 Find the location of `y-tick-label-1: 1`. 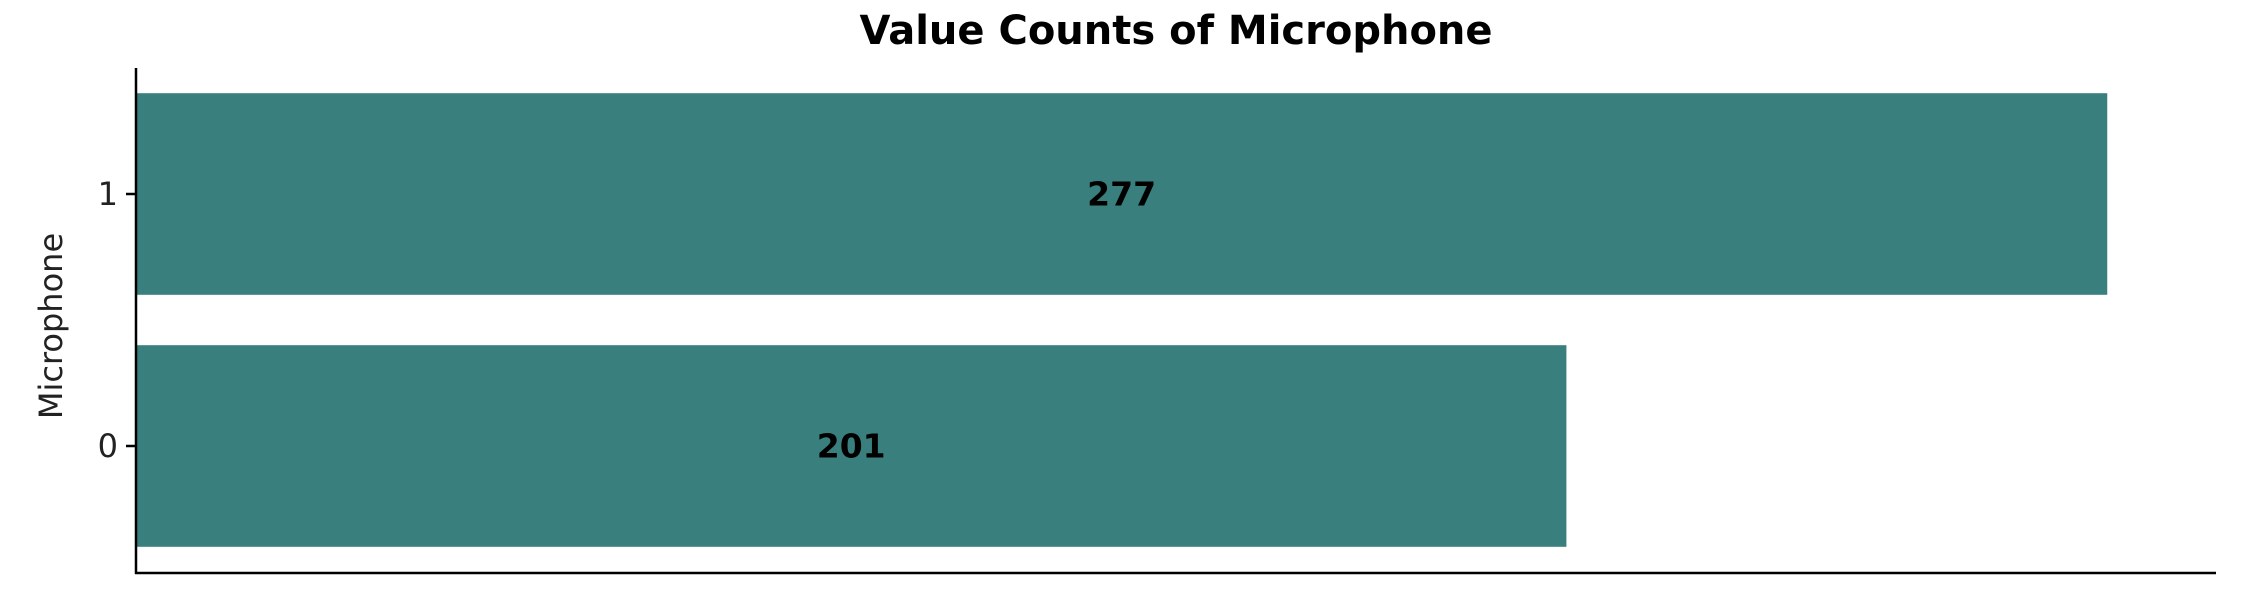

y-tick-label-1: 1 is located at coordinates (108, 194).